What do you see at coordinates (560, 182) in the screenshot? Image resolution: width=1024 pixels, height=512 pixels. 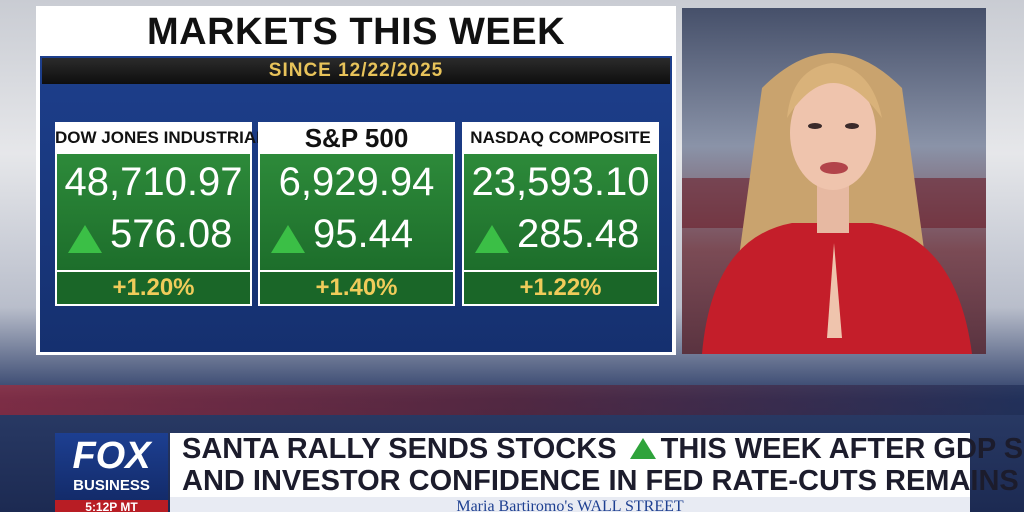 I see `index-value: 23,593.10` at bounding box center [560, 182].